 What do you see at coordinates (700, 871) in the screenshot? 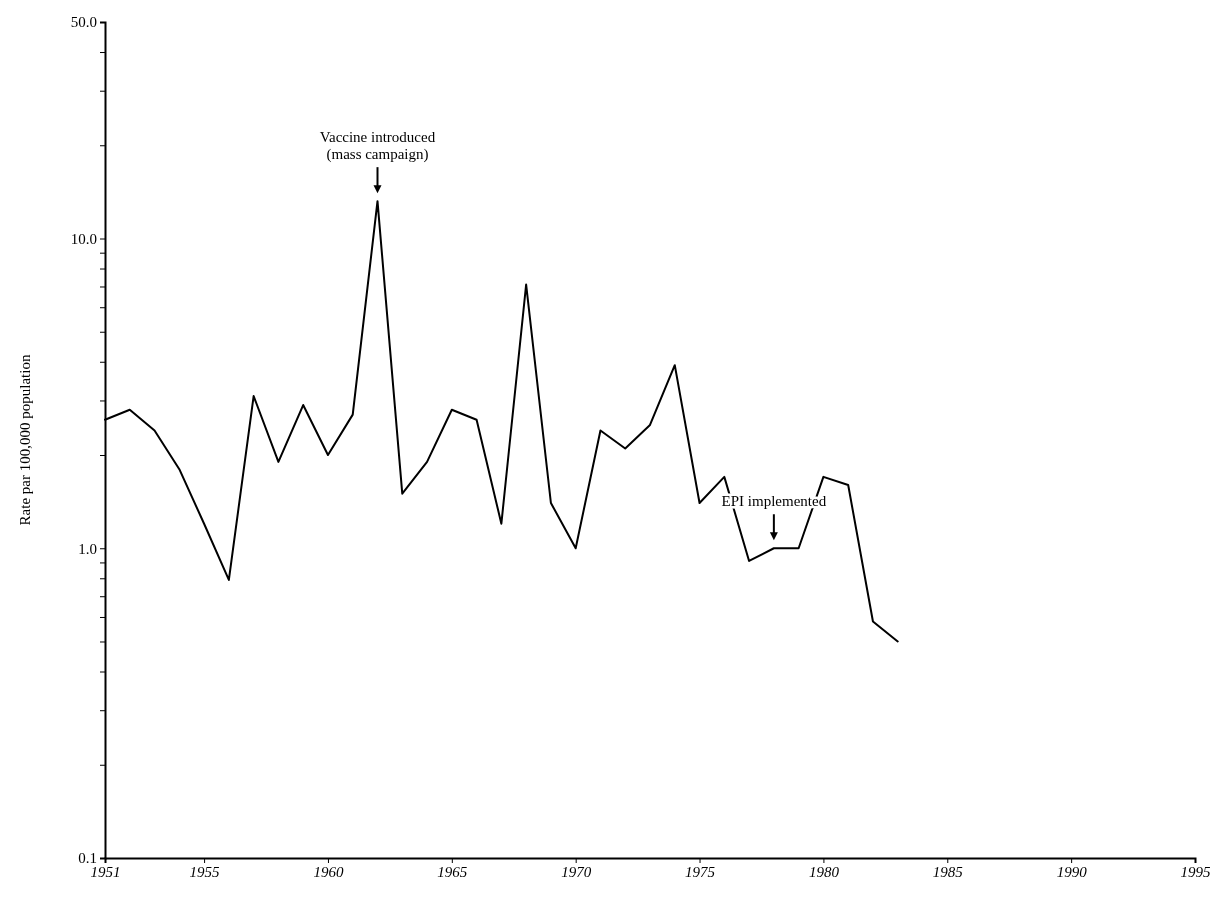
I see `x-tick-label: 1975` at bounding box center [700, 871].